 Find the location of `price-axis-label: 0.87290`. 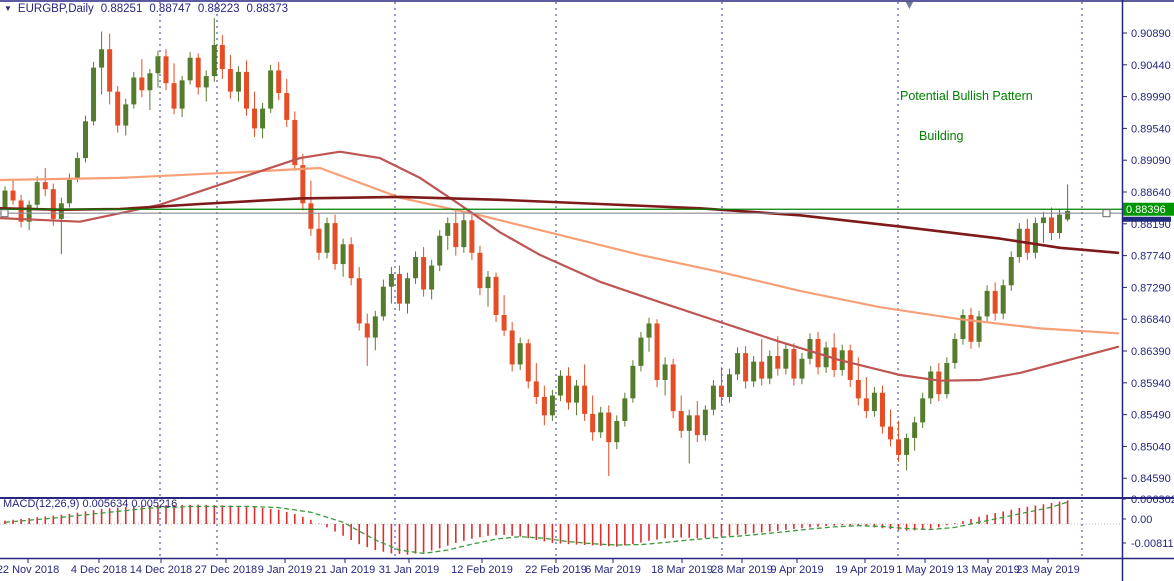

price-axis-label: 0.87290 is located at coordinates (1151, 288).